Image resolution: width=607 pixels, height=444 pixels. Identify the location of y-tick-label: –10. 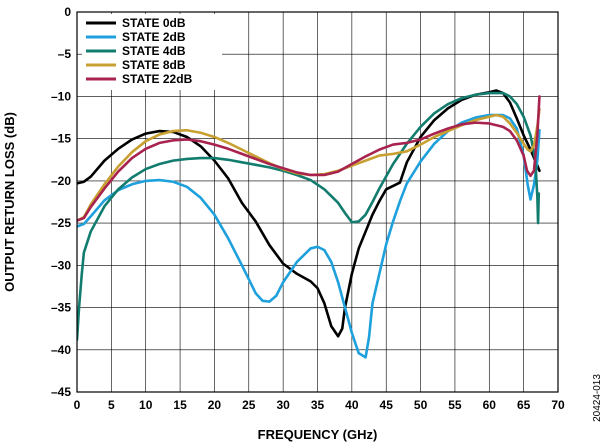
(61, 96).